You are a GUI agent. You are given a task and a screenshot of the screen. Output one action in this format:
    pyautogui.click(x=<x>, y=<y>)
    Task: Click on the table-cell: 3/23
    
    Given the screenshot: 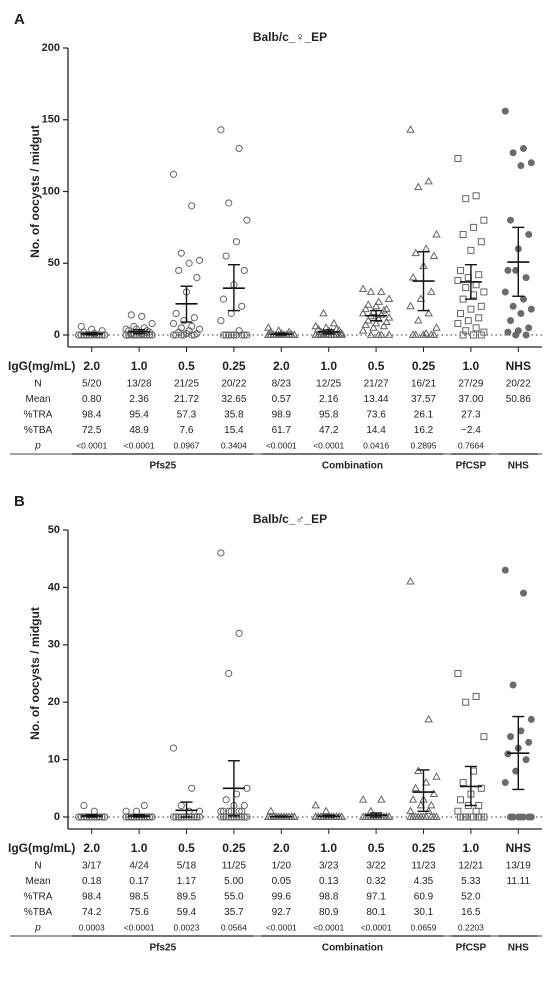 What is the action you would take?
    pyautogui.click(x=329, y=866)
    